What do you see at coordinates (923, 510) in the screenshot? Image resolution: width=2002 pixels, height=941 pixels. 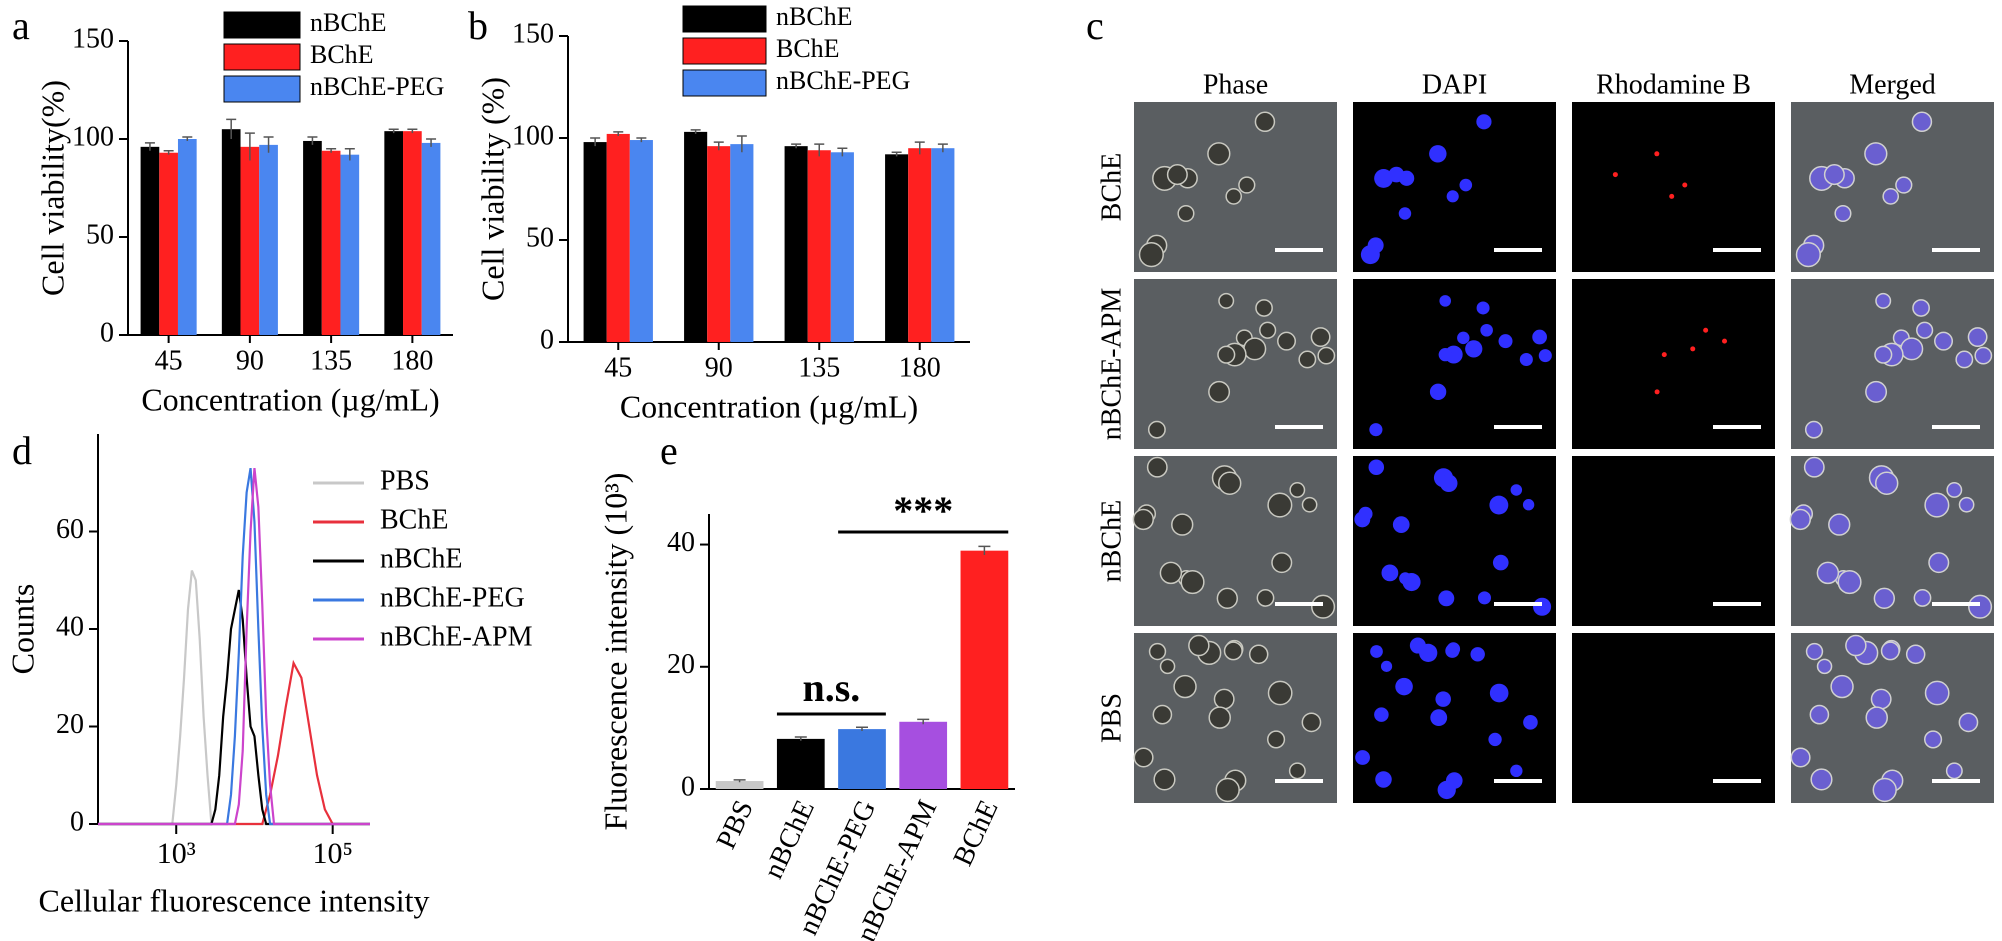 I see `annotation: ***` at bounding box center [923, 510].